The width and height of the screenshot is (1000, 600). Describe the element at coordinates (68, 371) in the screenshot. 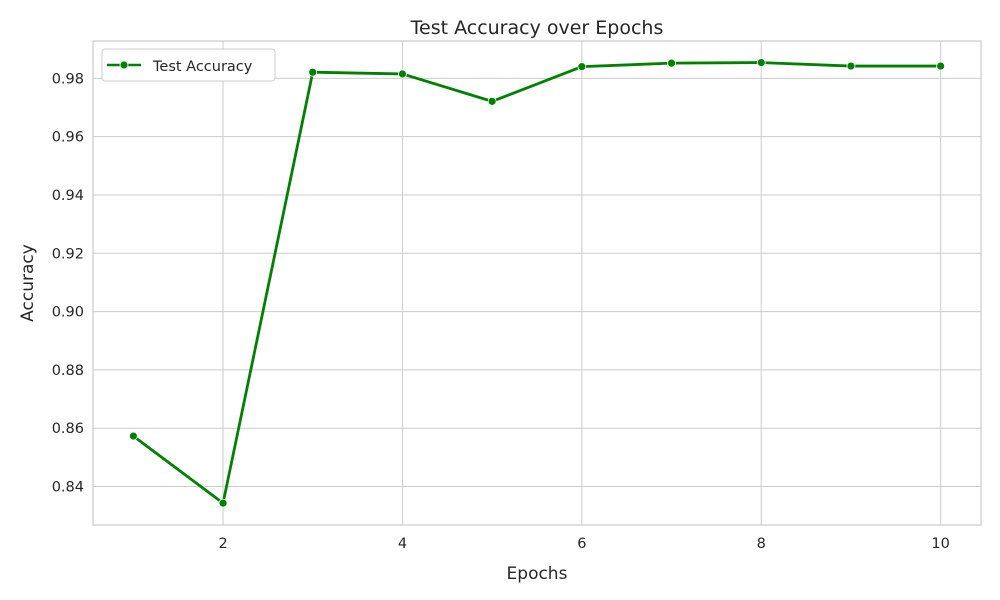

I see `y-tick-label: 0.88` at that location.